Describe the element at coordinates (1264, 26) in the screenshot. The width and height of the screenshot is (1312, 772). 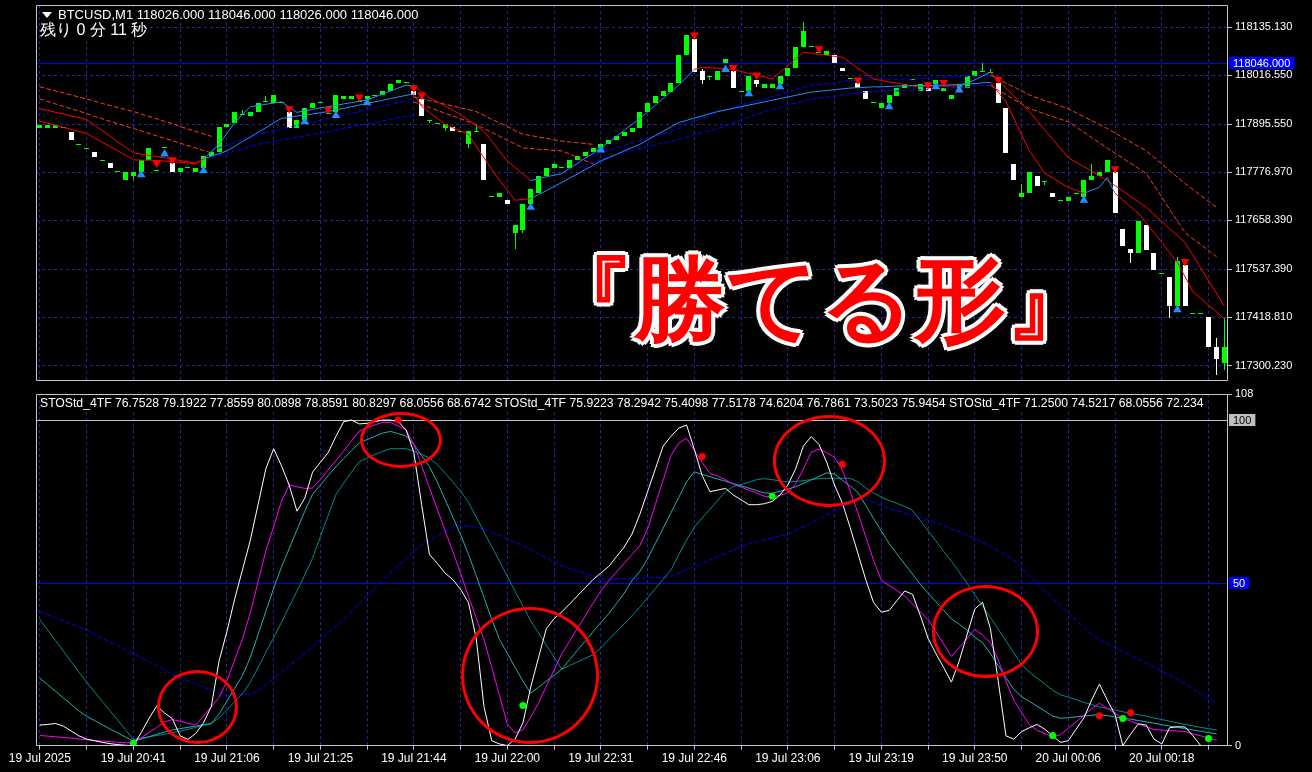
I see `y-tick-label: 118135.130` at that location.